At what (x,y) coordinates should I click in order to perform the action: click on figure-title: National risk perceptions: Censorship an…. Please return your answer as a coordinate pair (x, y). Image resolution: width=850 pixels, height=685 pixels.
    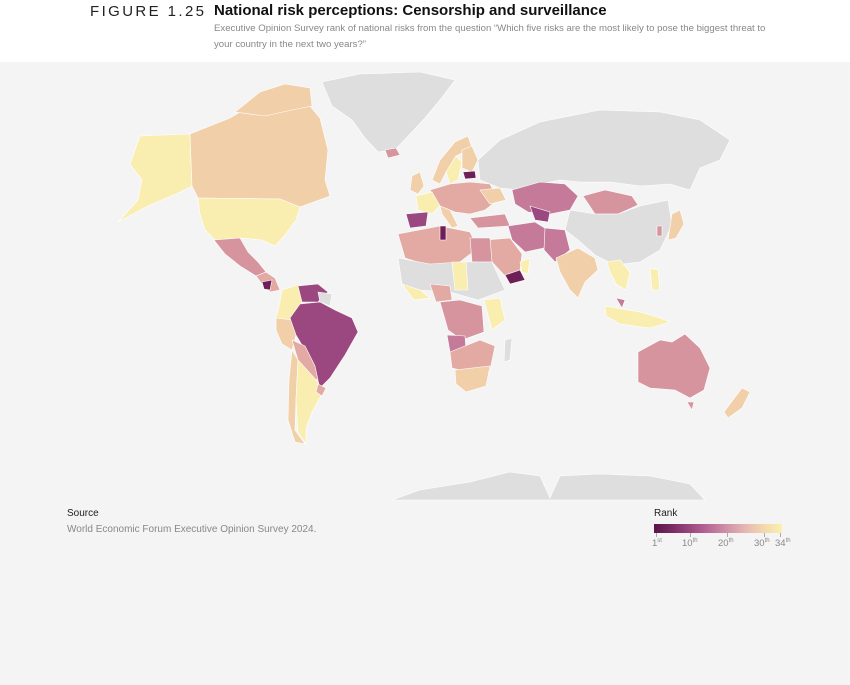
    Looking at the image, I should click on (410, 10).